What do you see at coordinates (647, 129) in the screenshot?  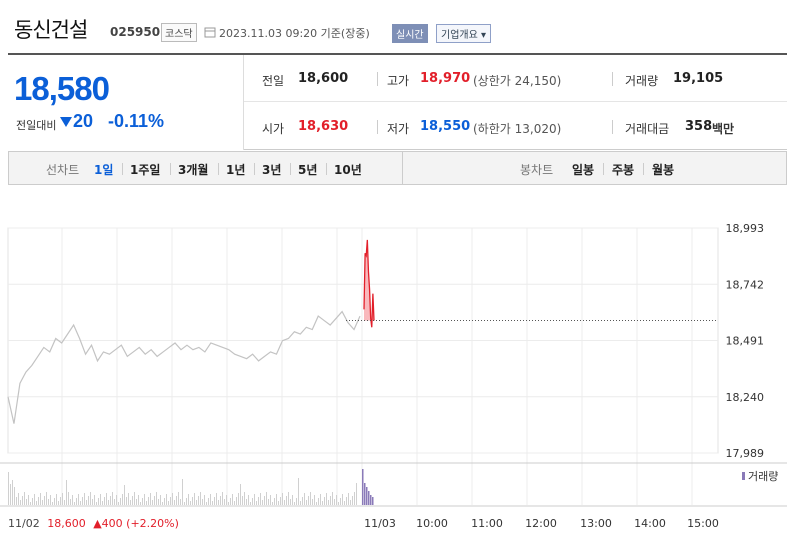 I see `amount-label: 거래대금` at bounding box center [647, 129].